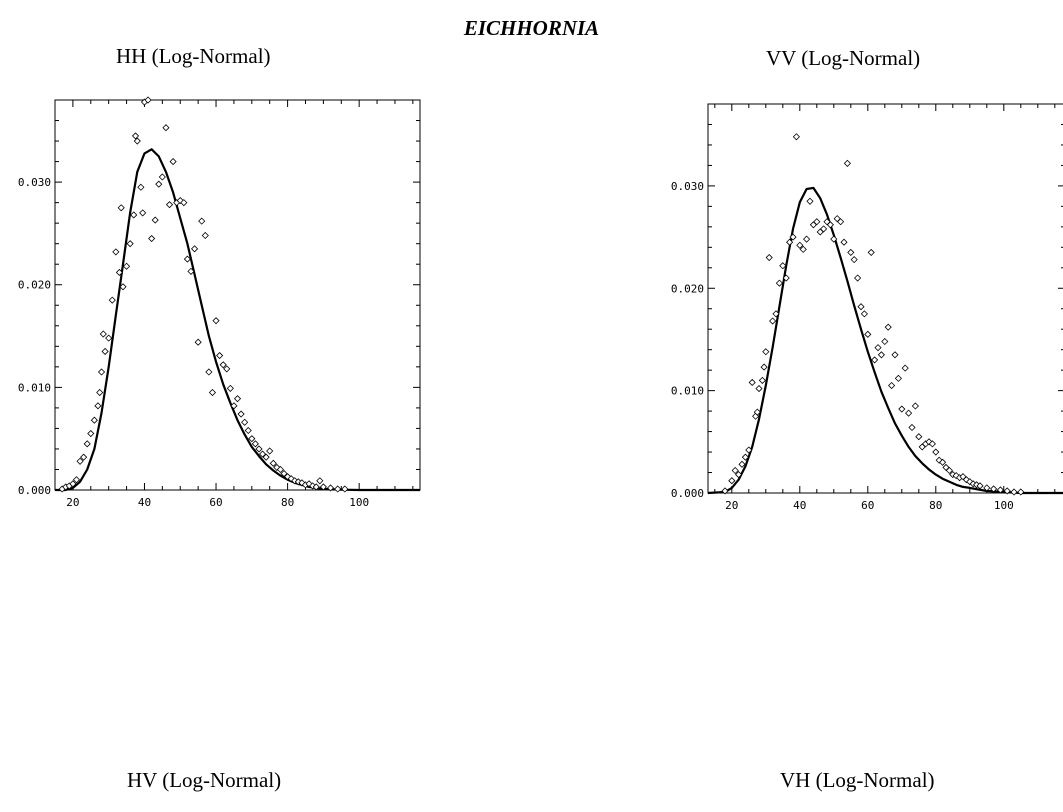 Image resolution: width=1063 pixels, height=812 pixels. What do you see at coordinates (687, 186) in the screenshot?
I see `y-tick-label: 0.030` at bounding box center [687, 186].